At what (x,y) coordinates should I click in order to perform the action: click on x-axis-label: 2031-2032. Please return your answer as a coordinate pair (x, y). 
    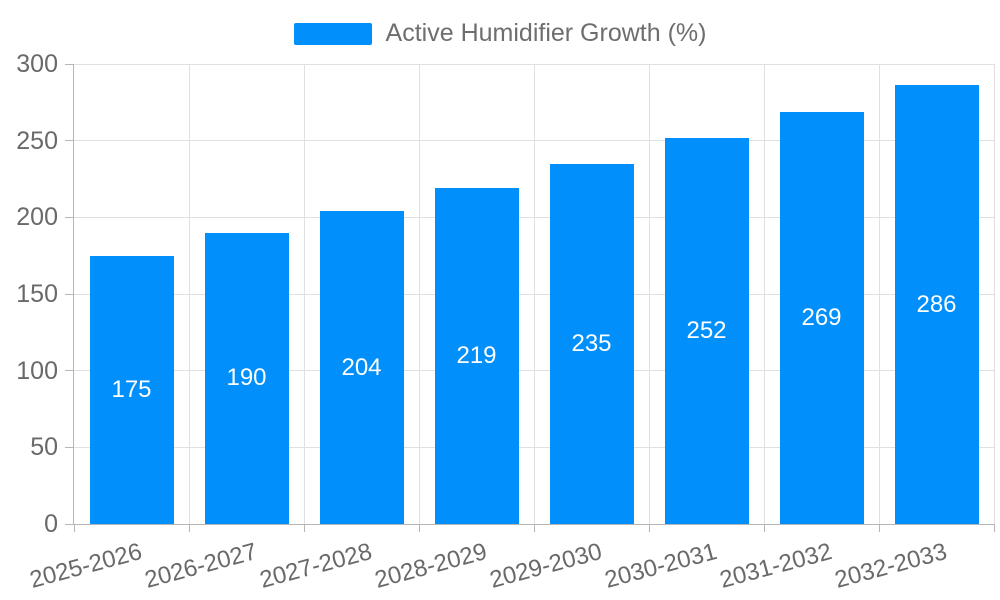
    Looking at the image, I should click on (775, 566).